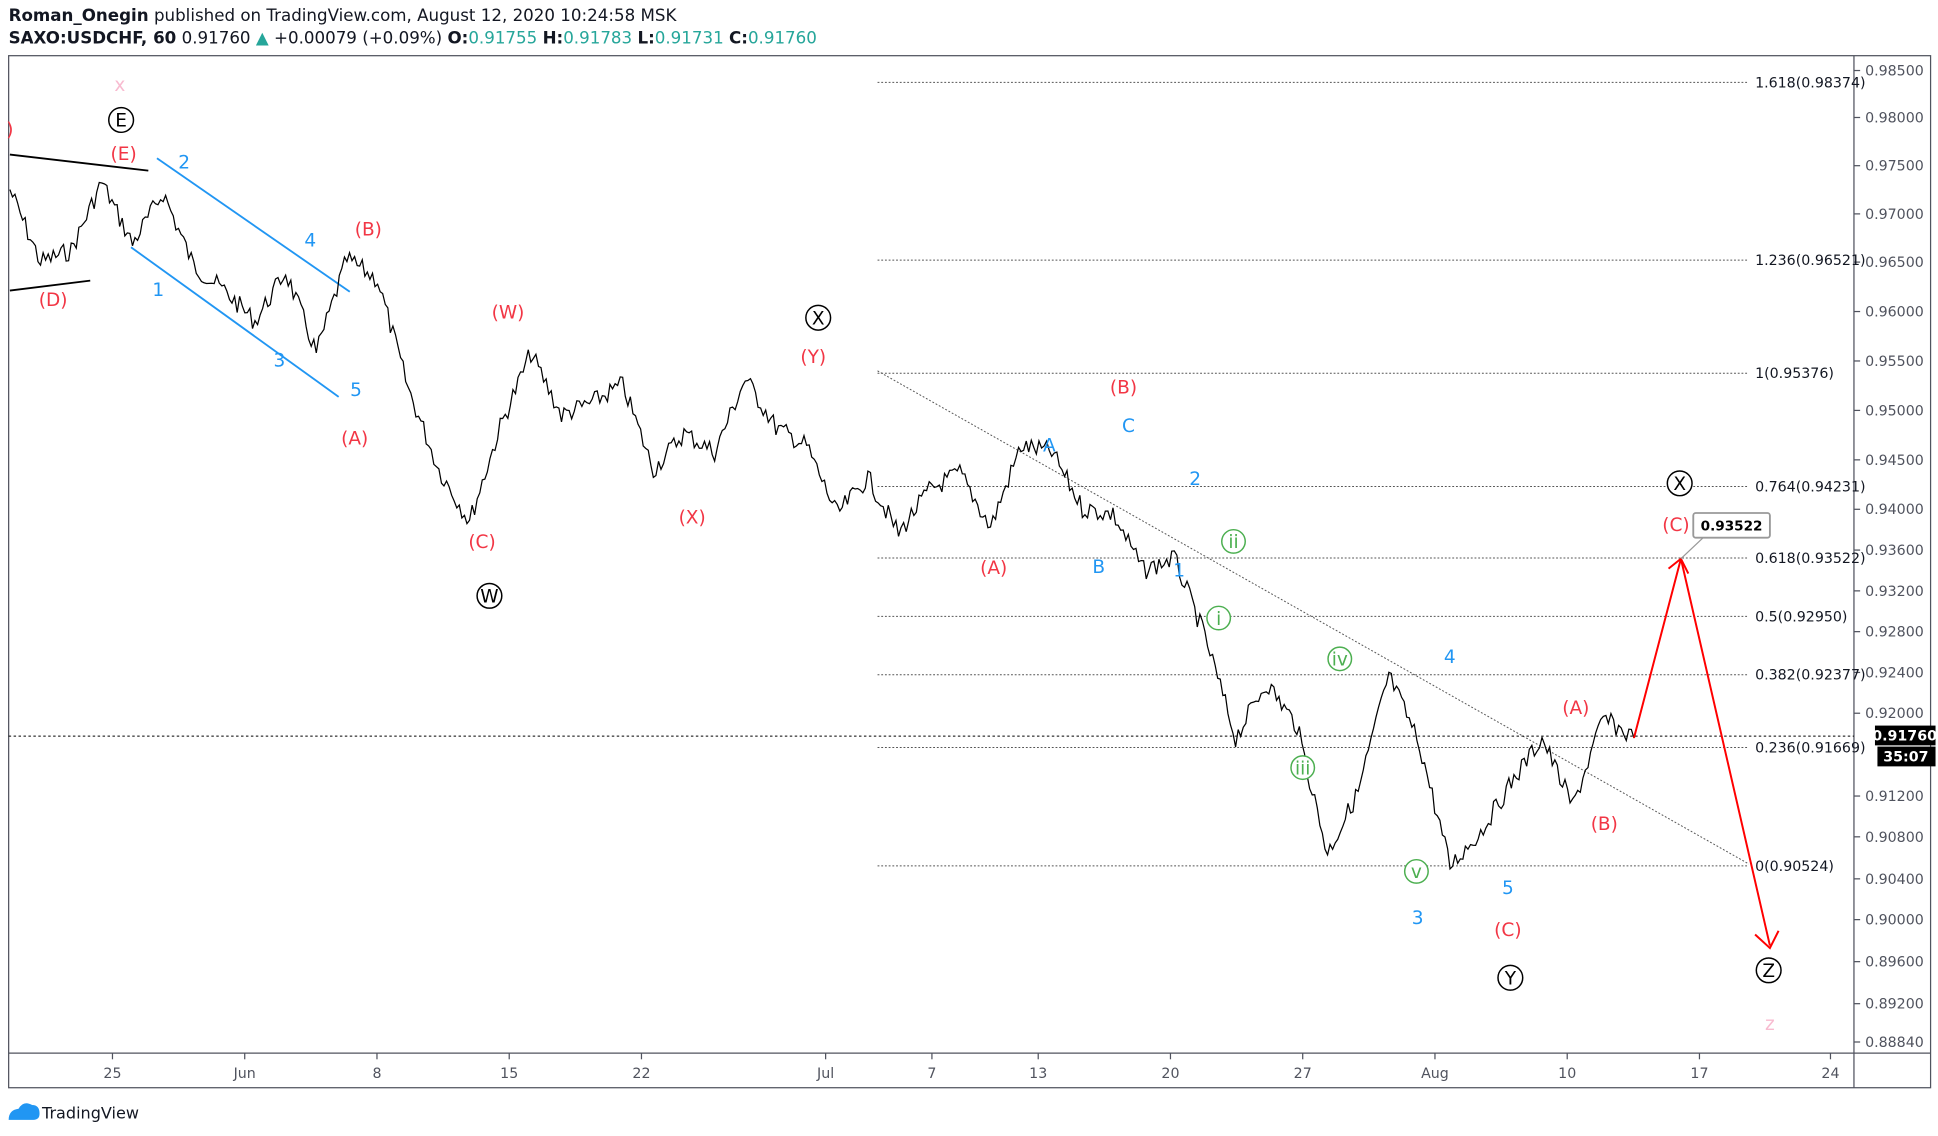 This screenshot has width=1938, height=1136. What do you see at coordinates (1767, 940) in the screenshot?
I see `arrowhead-down-icon` at bounding box center [1767, 940].